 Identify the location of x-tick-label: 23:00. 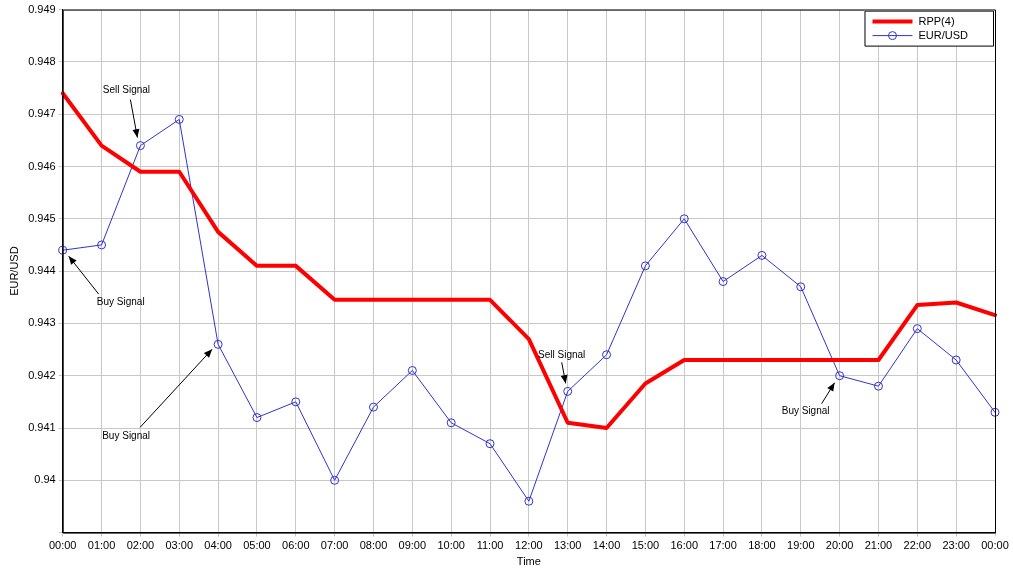
(956, 545).